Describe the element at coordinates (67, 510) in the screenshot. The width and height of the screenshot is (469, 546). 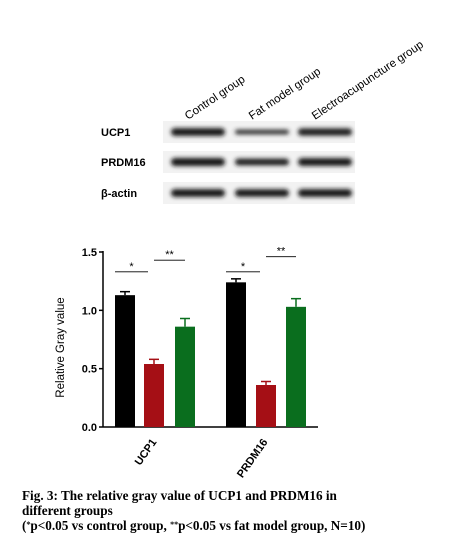
I see `caption-line-2: different groups` at that location.